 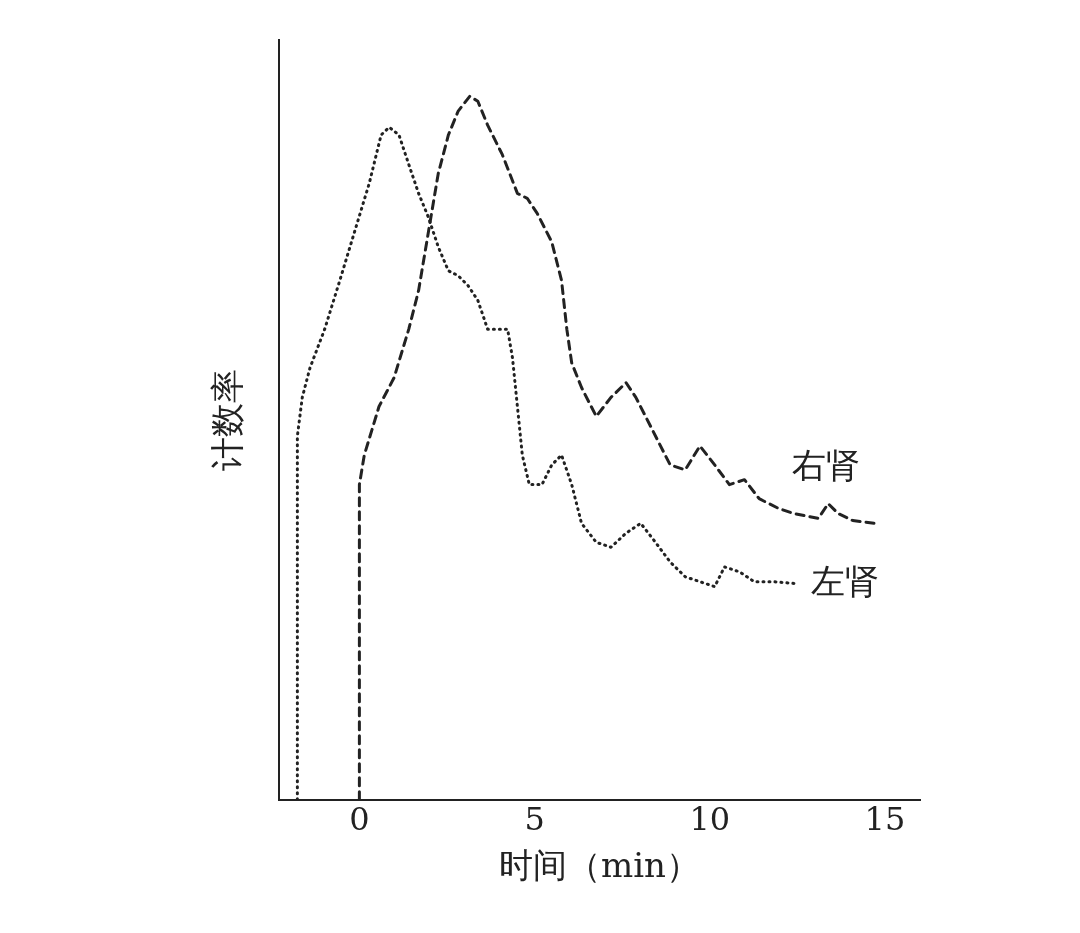 What do you see at coordinates (710, 819) in the screenshot?
I see `x-tick-label: 10` at bounding box center [710, 819].